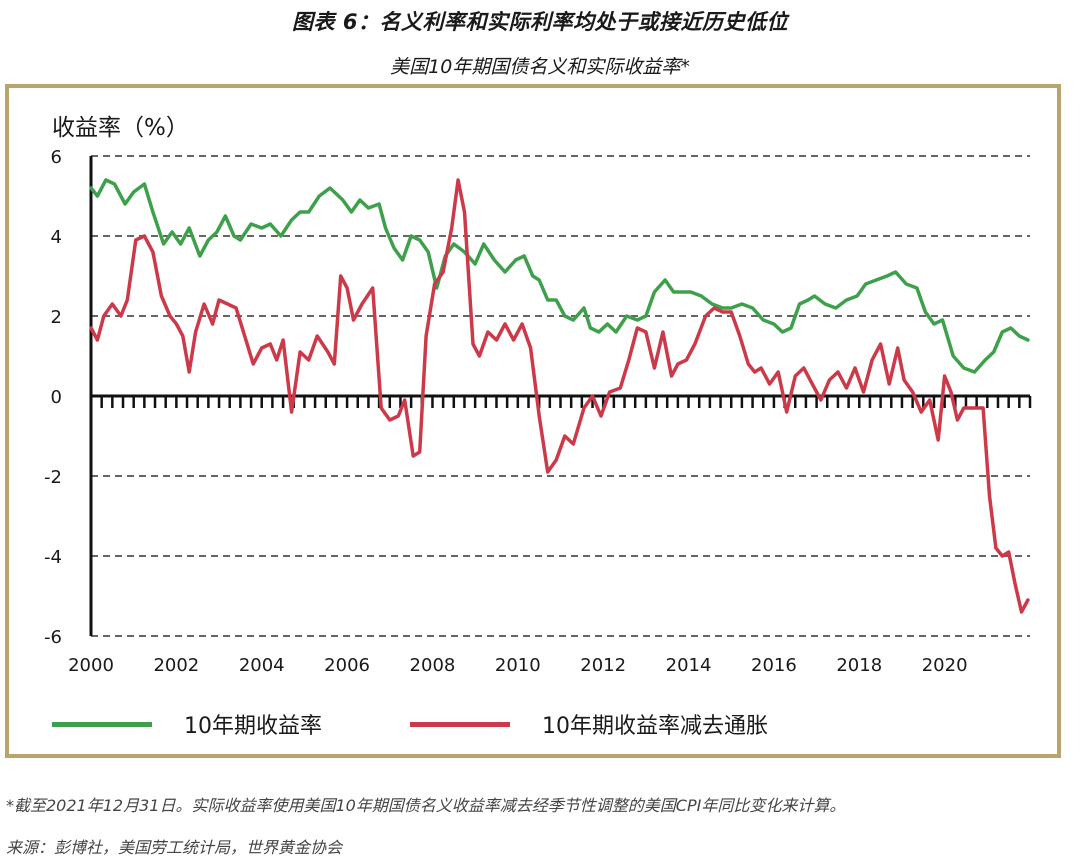 The width and height of the screenshot is (1080, 868). Describe the element at coordinates (91, 665) in the screenshot. I see `x-tick-label: 2000` at that location.